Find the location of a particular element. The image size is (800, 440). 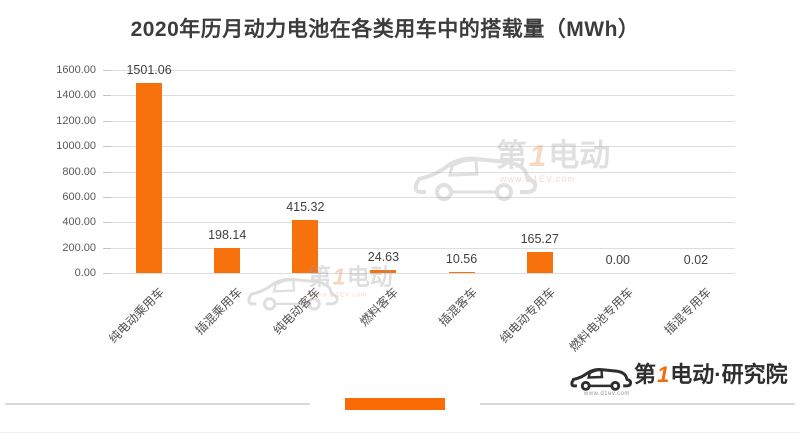

card-bottom-edge is located at coordinates (400, 432).